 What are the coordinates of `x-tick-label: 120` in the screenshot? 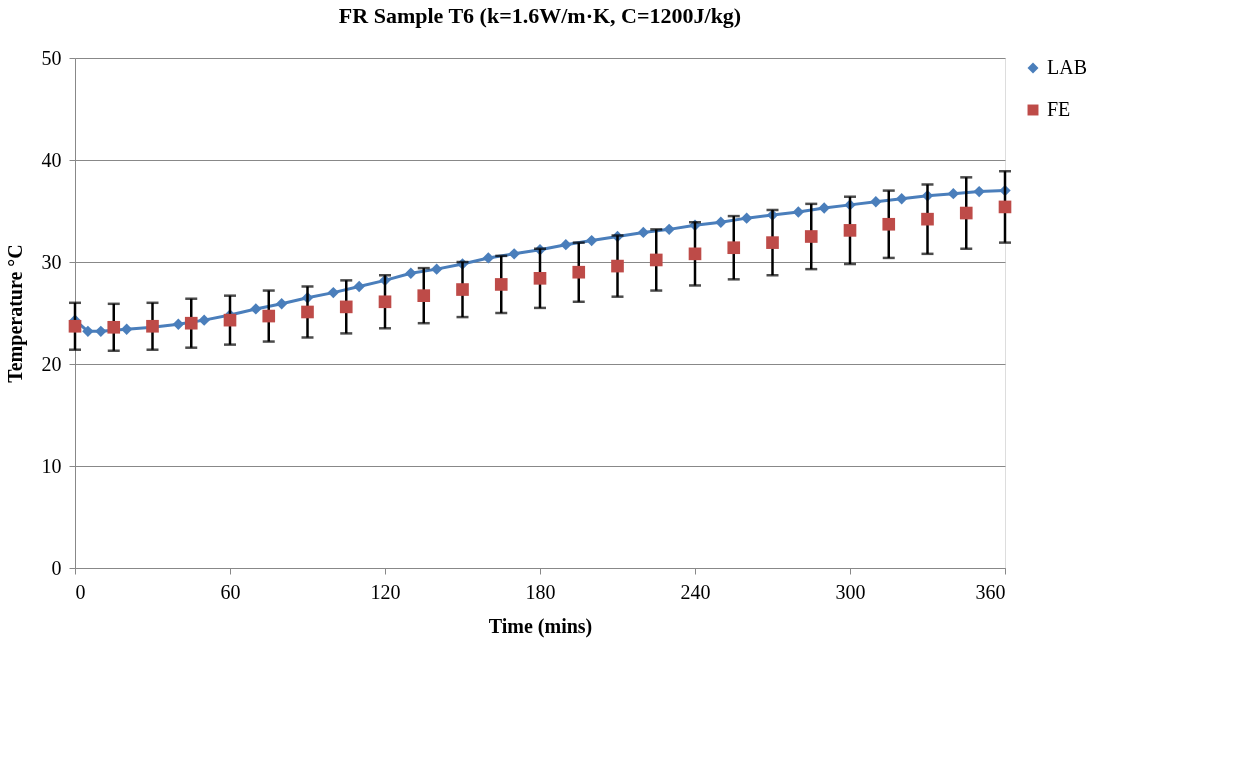 It's located at (385, 591).